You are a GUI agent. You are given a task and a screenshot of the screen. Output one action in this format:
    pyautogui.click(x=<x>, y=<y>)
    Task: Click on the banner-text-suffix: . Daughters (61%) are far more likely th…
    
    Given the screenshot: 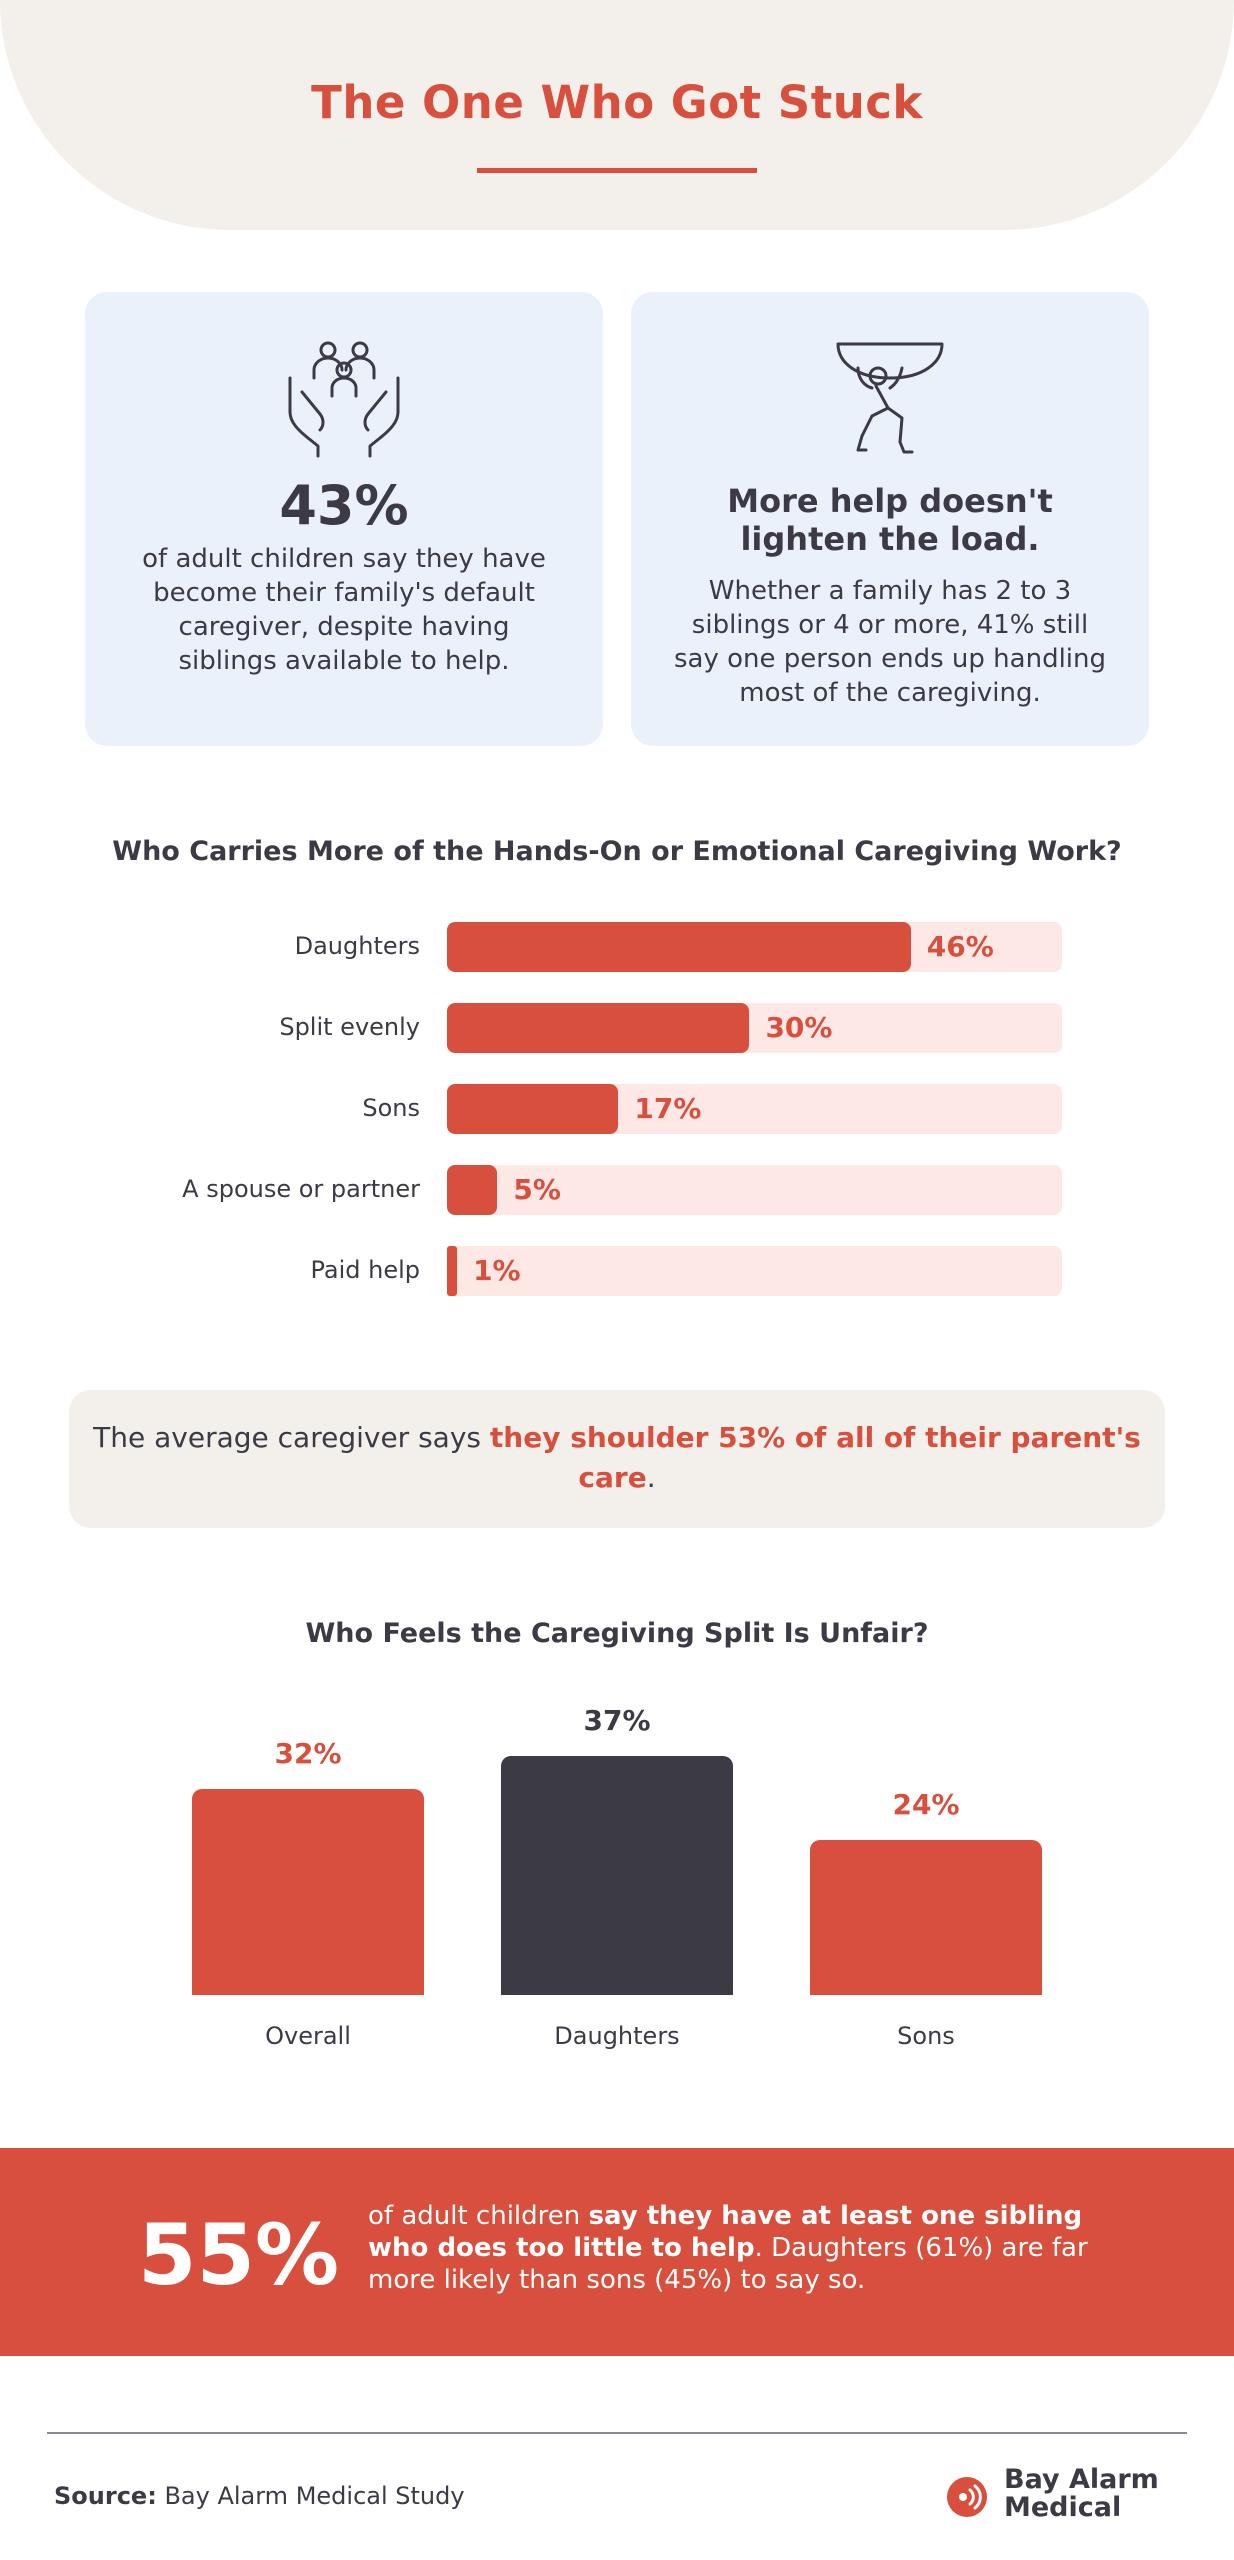 What is the action you would take?
    pyautogui.click(x=728, y=2264)
    